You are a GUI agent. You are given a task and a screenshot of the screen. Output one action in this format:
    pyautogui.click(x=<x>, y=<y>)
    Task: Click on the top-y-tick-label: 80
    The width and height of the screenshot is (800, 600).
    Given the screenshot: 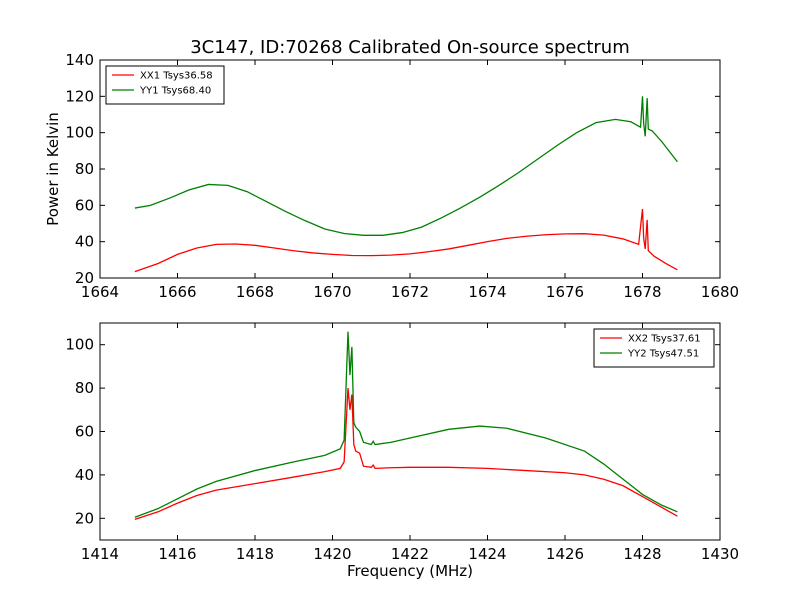 What is the action you would take?
    pyautogui.click(x=84, y=169)
    